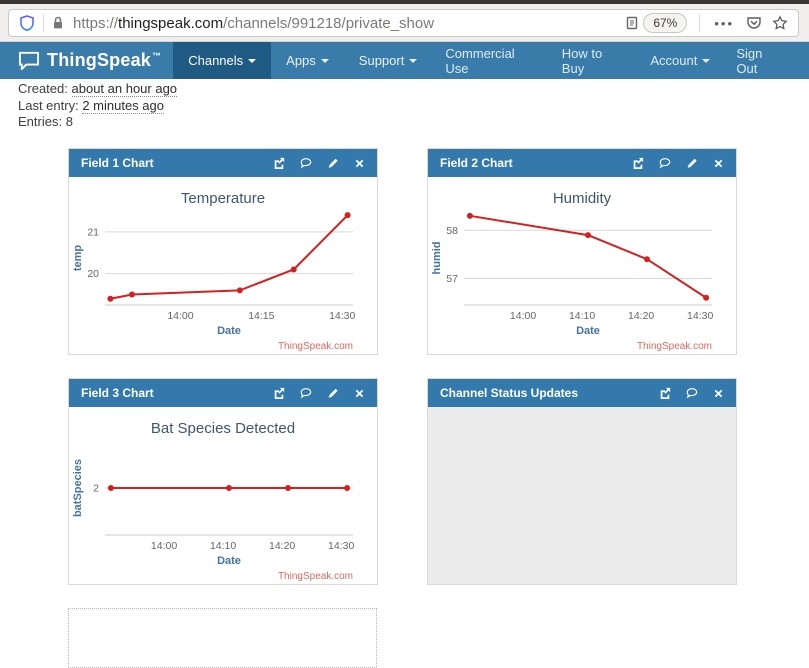 The image size is (809, 668). What do you see at coordinates (509, 393) in the screenshot?
I see `panel-title: Channel Status Updates` at bounding box center [509, 393].